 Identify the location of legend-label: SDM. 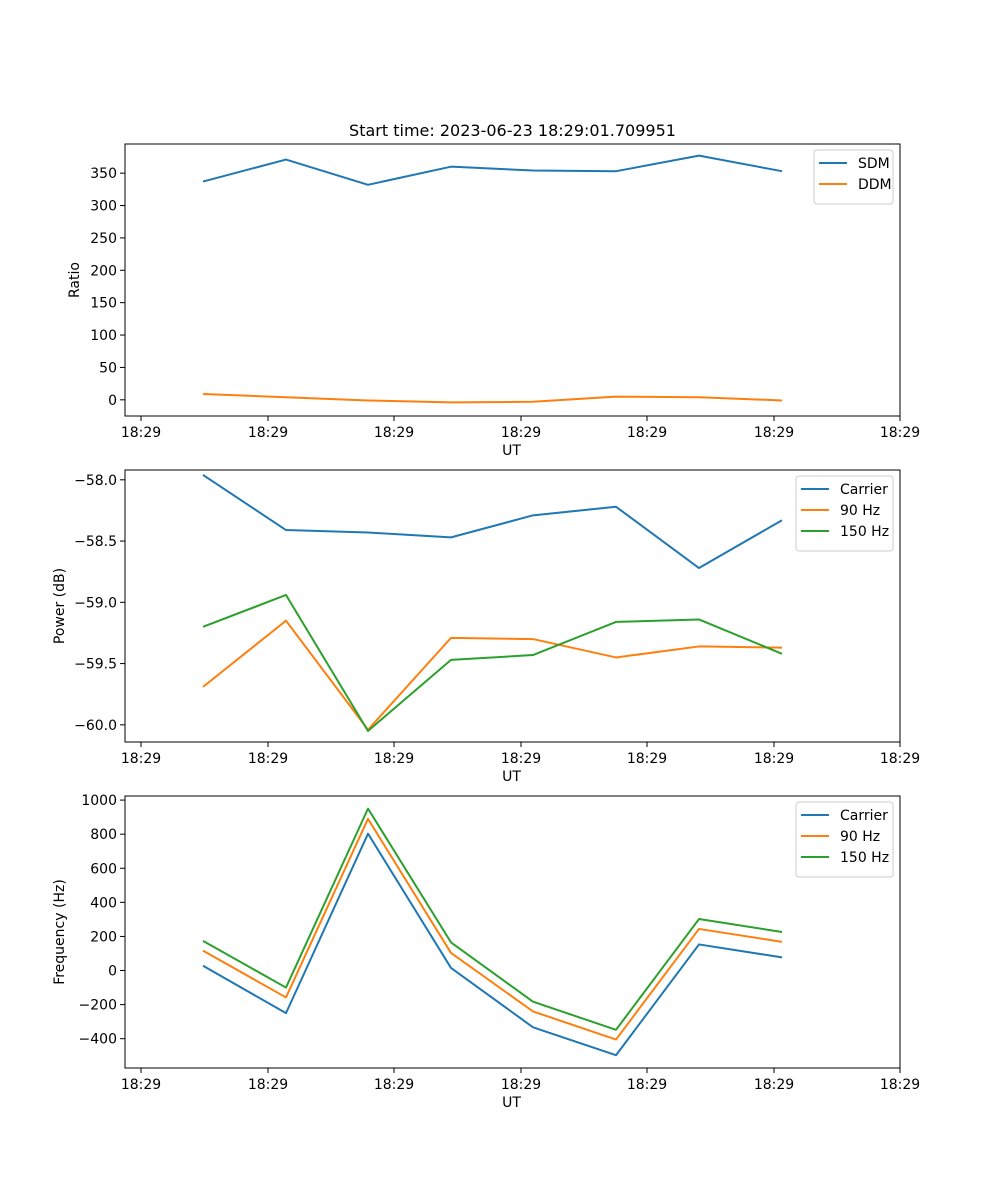
(874, 164).